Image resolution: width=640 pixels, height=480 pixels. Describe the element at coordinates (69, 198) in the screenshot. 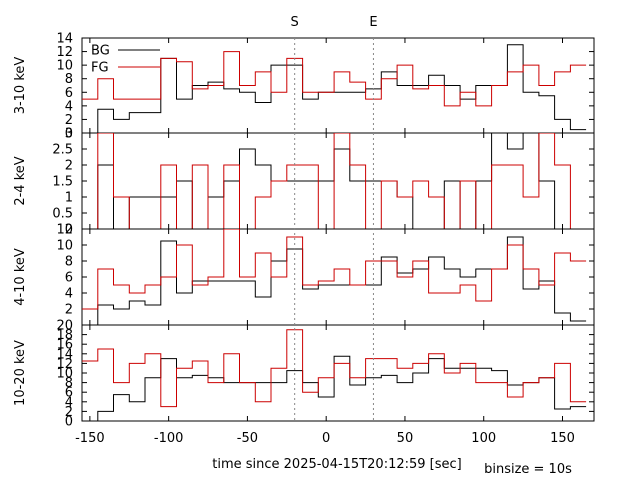

I see `y-tick-label: 1` at that location.